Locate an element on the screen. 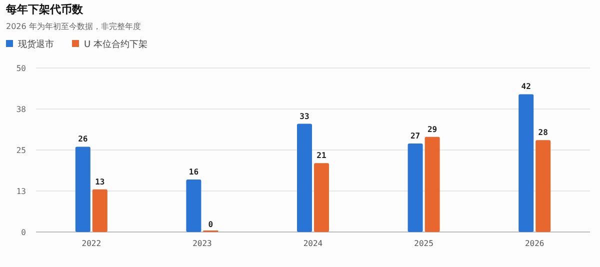 This screenshot has width=600, height=267. x-tick-label: 2022 is located at coordinates (92, 243).